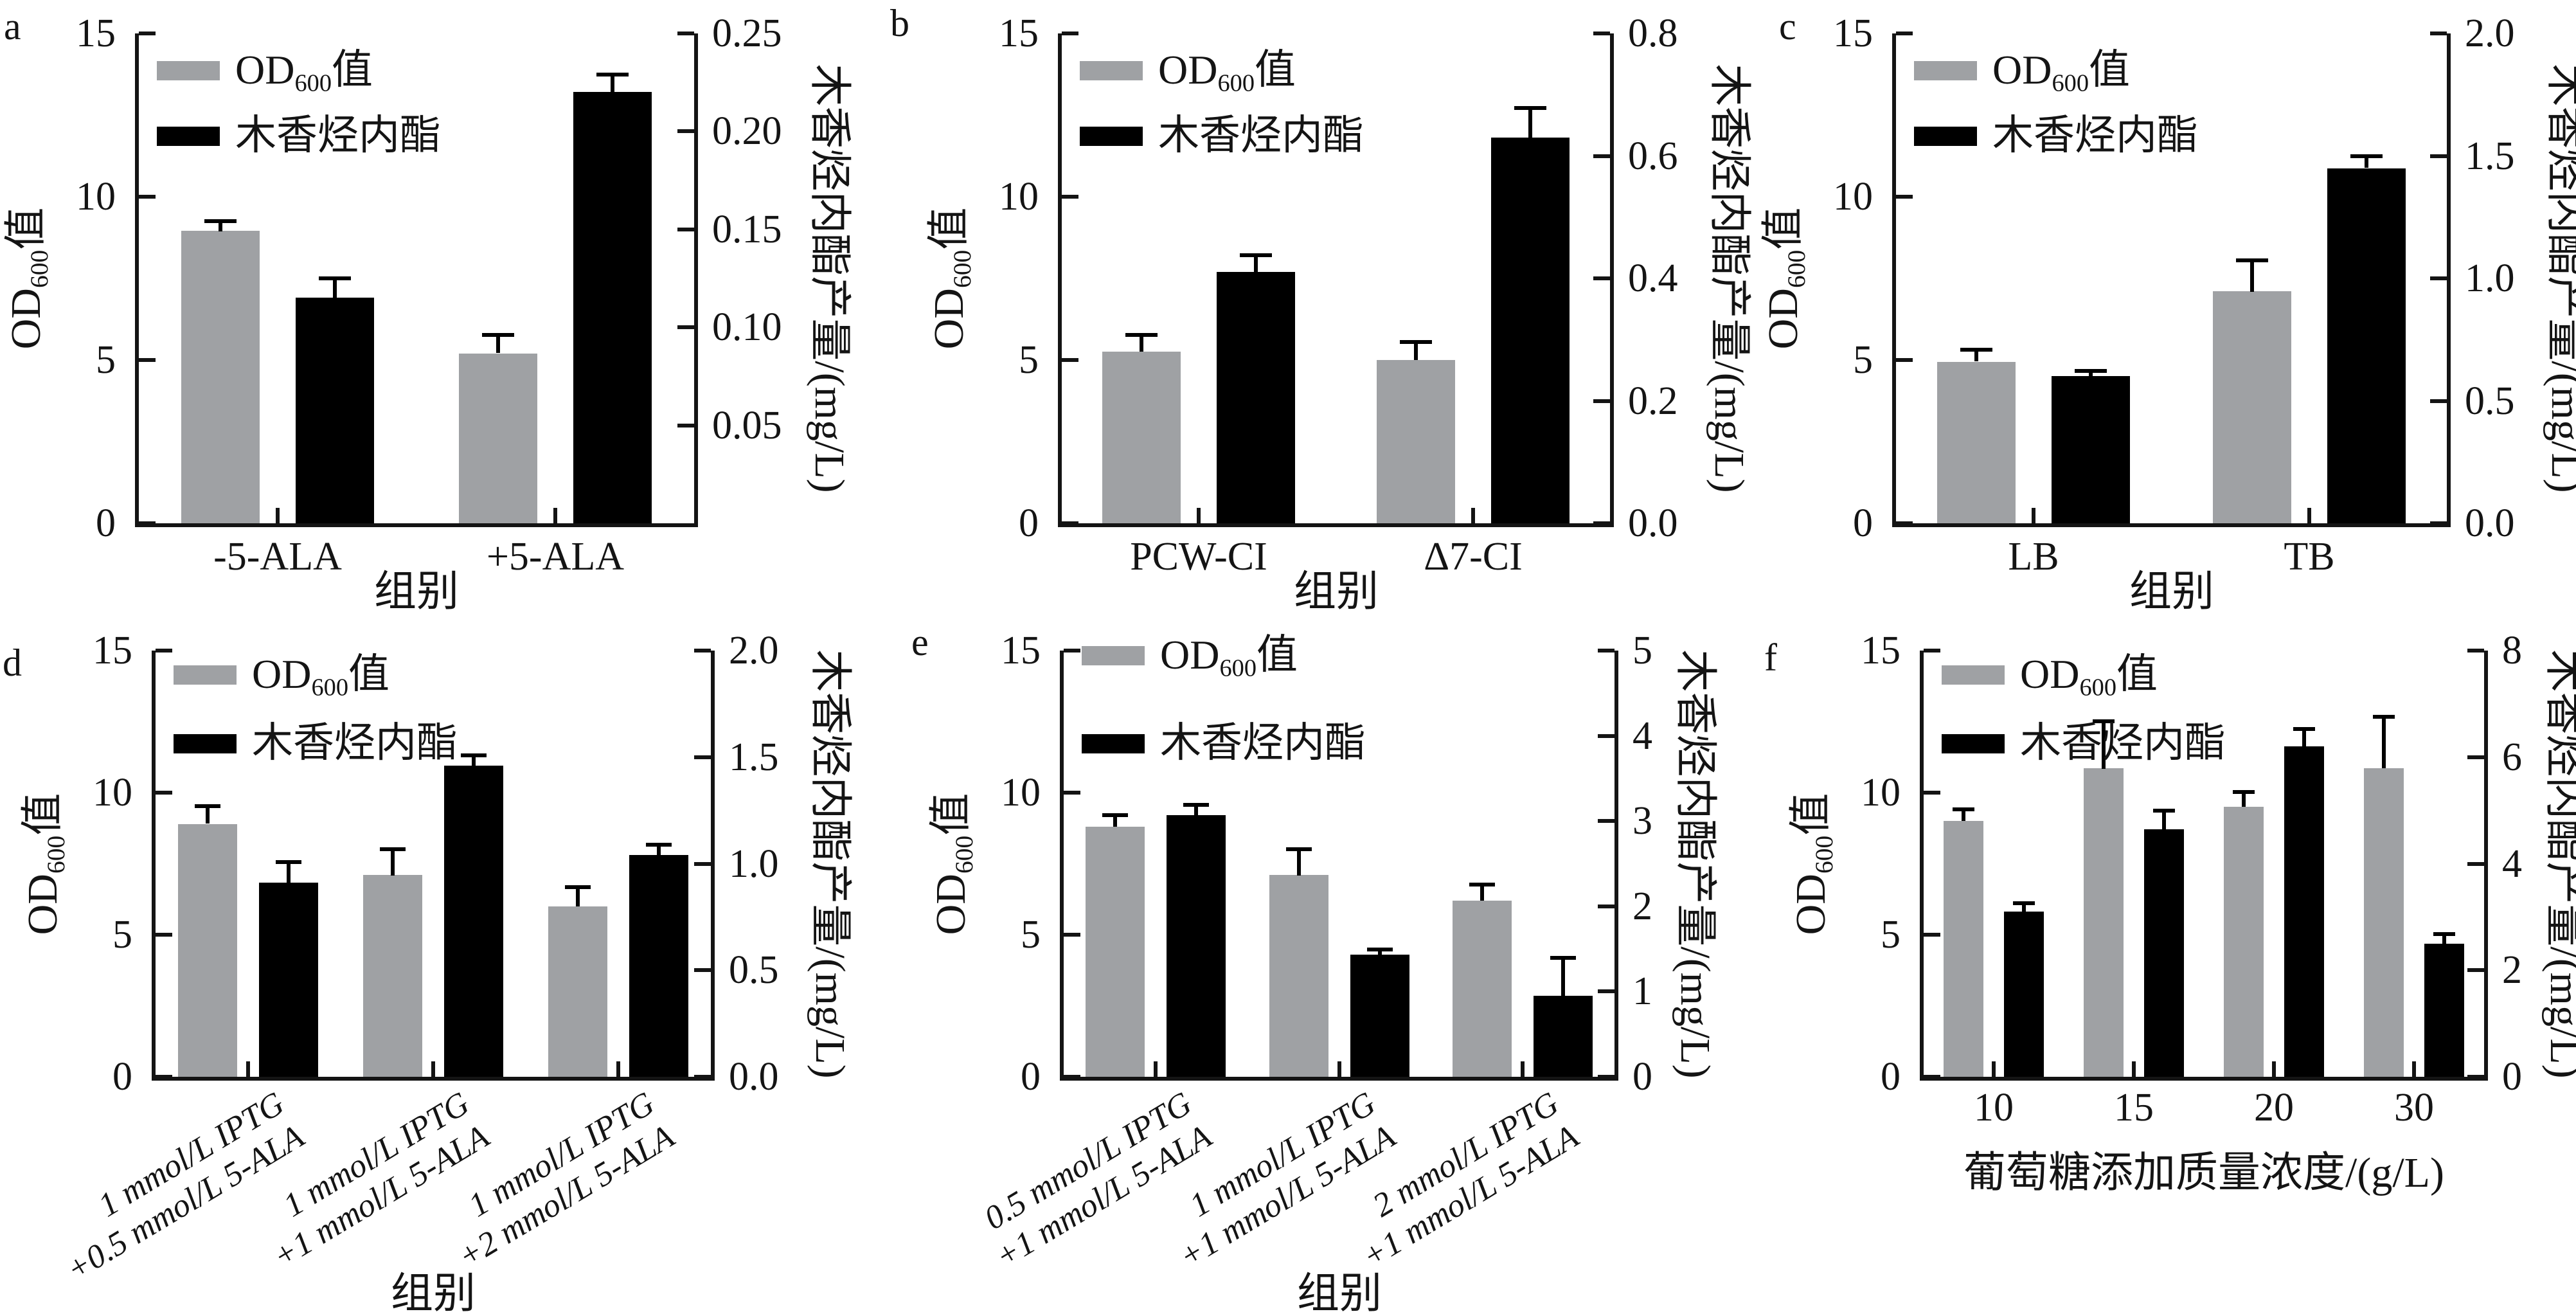 The height and width of the screenshot is (1314, 2576). What do you see at coordinates (1894, 280) in the screenshot?
I see `left-axis-c` at bounding box center [1894, 280].